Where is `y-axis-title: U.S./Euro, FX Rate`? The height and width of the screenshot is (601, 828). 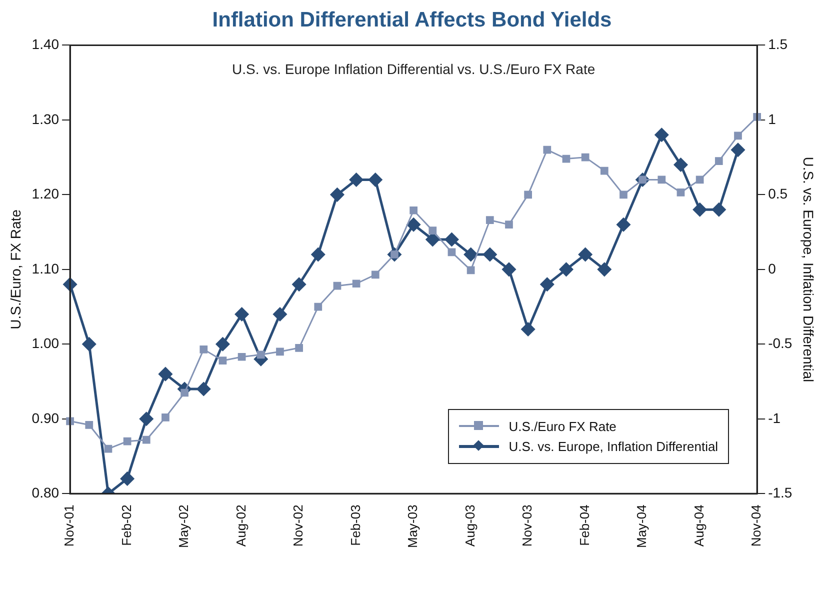
y-axis-title: U.S./Euro, FX Rate is located at coordinates (15, 269).